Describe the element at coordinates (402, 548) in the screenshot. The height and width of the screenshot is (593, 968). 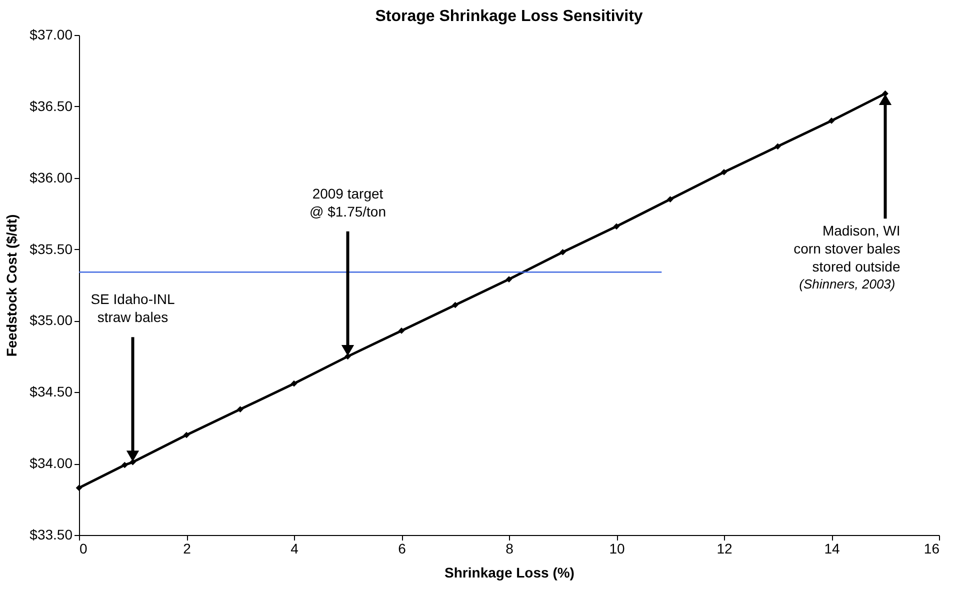
I see `x-tick-label: 6` at that location.